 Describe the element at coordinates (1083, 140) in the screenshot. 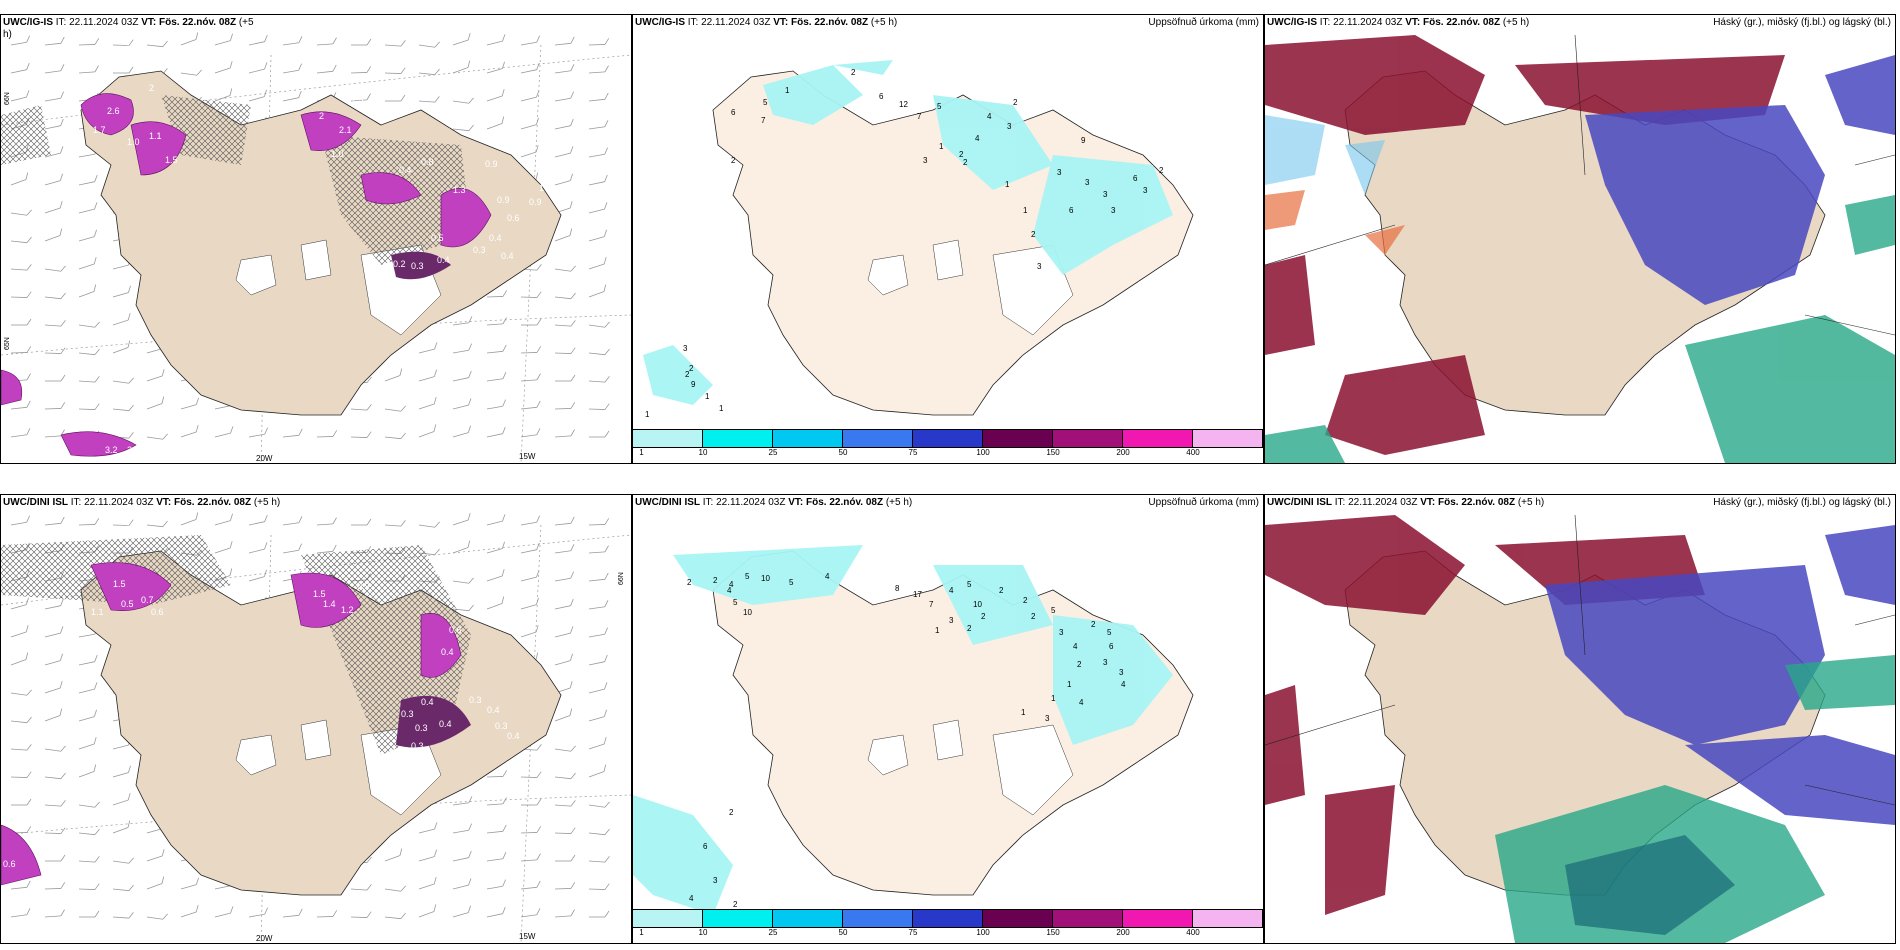

I see `accum-precip-value: 9` at that location.